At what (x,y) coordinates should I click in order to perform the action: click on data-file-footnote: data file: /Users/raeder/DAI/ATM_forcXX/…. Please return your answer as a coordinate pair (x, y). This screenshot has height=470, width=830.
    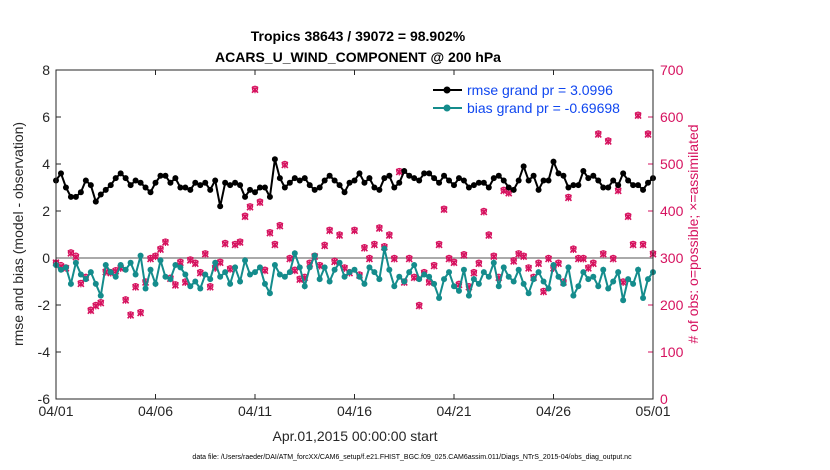
    Looking at the image, I should click on (412, 457).